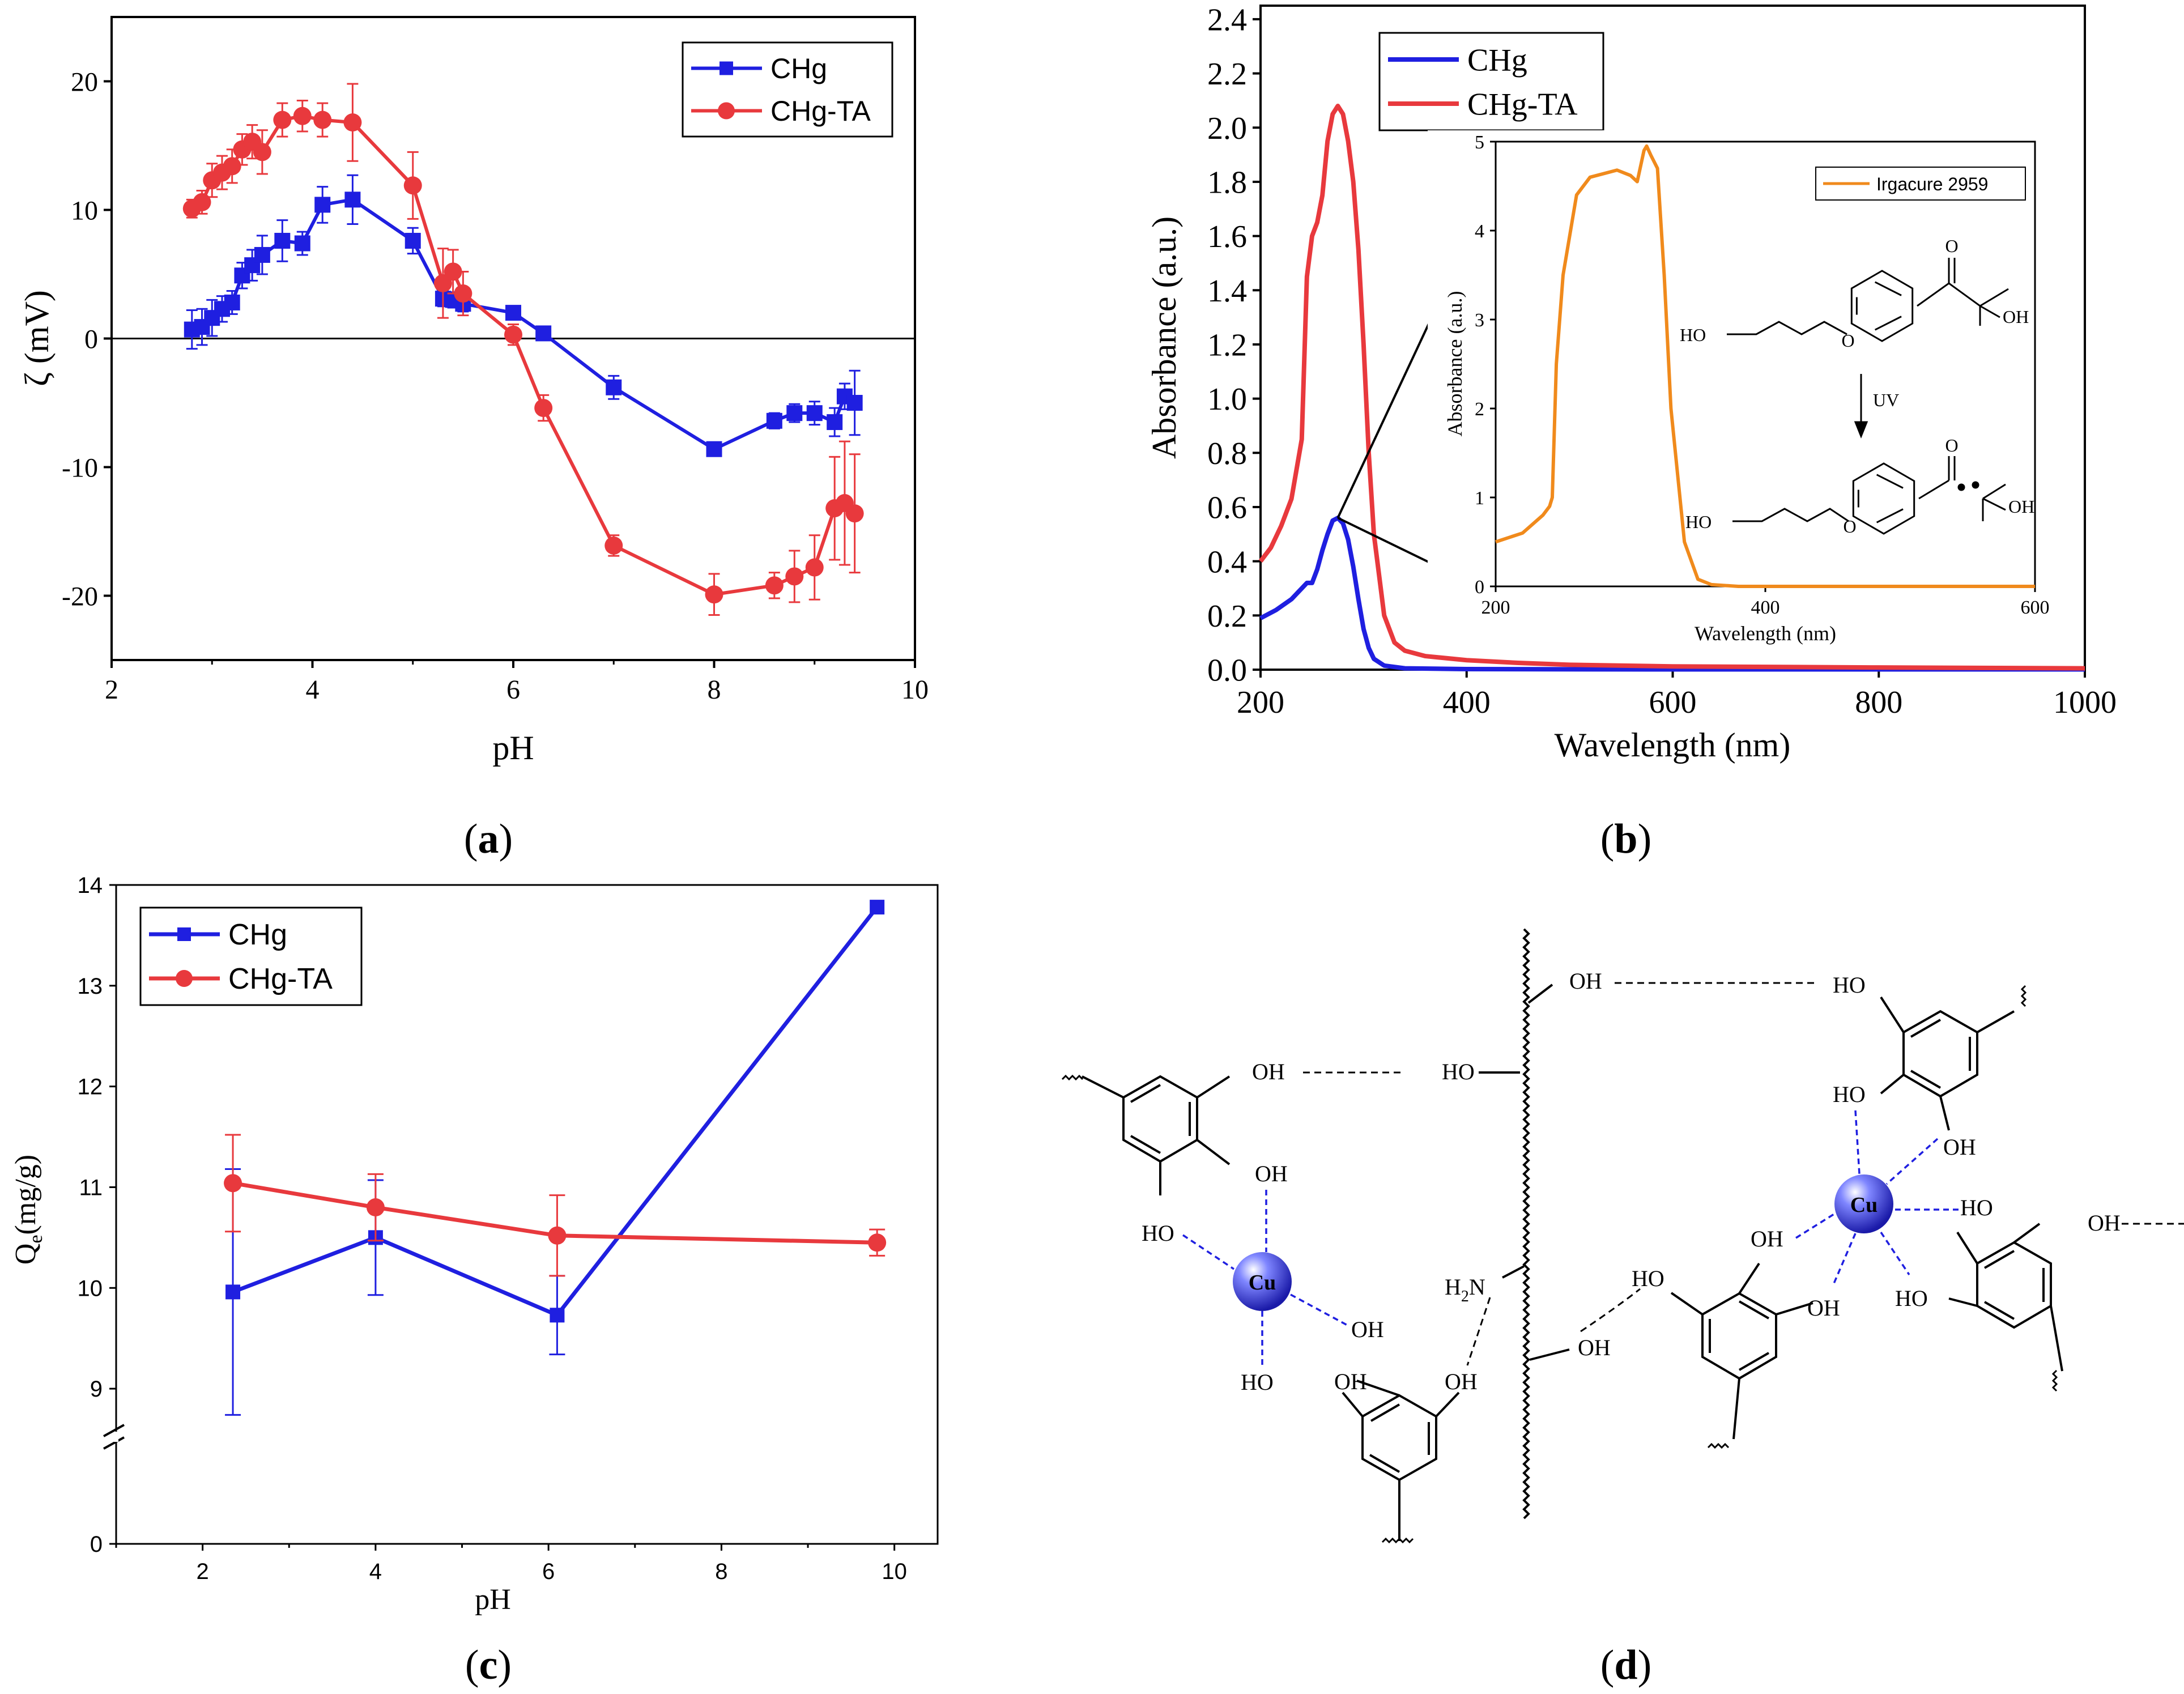  I want to click on legend-label: CHg-TA, so click(820, 111).